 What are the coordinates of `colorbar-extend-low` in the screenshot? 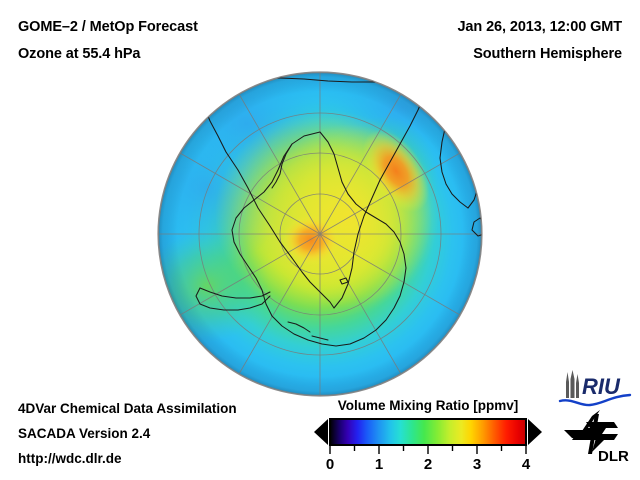 It's located at (321, 432).